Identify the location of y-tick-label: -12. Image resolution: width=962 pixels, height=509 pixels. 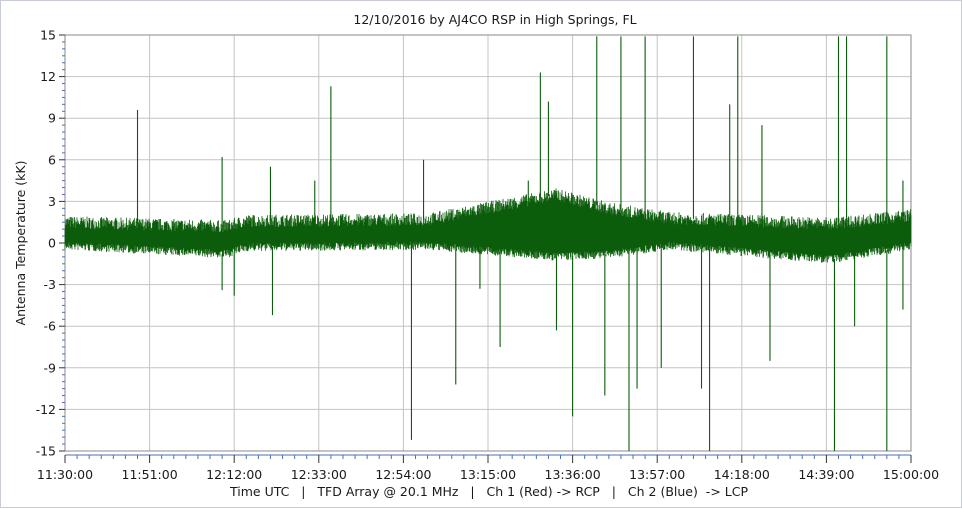
(46, 409).